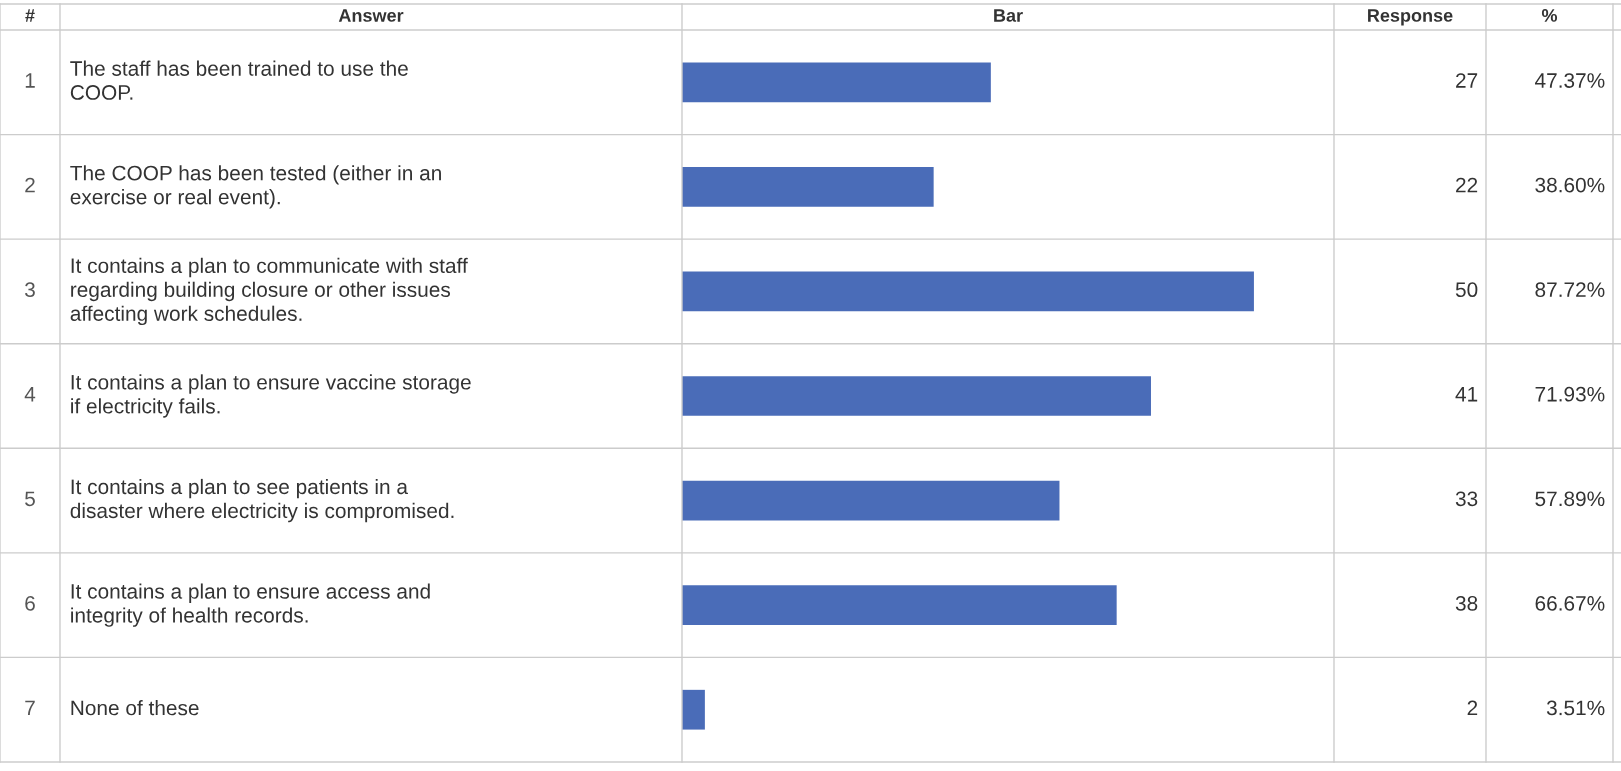  Describe the element at coordinates (30, 80) in the screenshot. I see `text: 1` at that location.